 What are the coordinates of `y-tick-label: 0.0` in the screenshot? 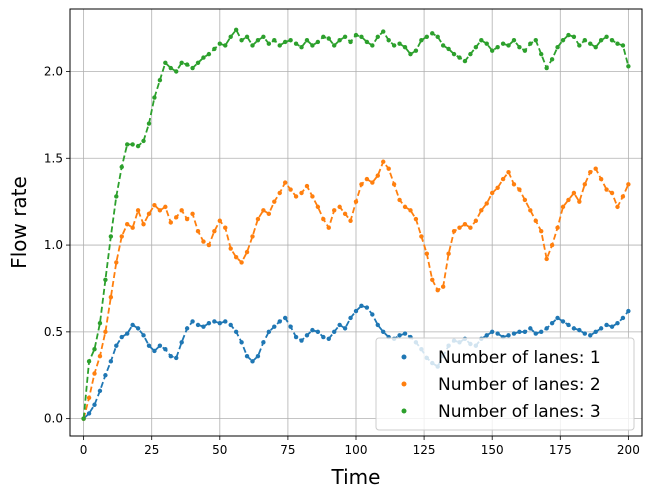 It's located at (53, 419).